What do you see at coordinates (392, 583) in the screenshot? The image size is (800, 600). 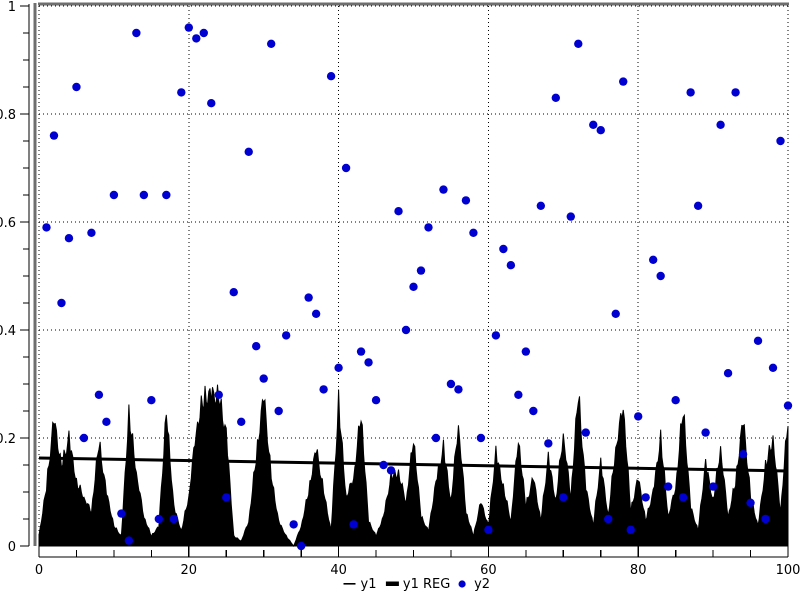 I see `legend-marker-thick-line-icon` at bounding box center [392, 583].